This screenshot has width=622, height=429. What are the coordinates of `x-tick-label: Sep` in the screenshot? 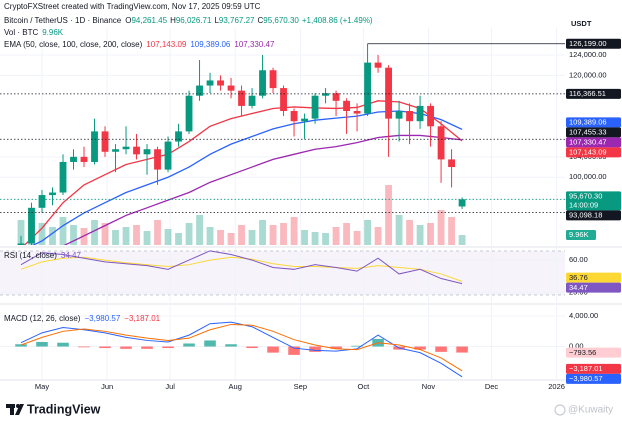 It's located at (300, 386).